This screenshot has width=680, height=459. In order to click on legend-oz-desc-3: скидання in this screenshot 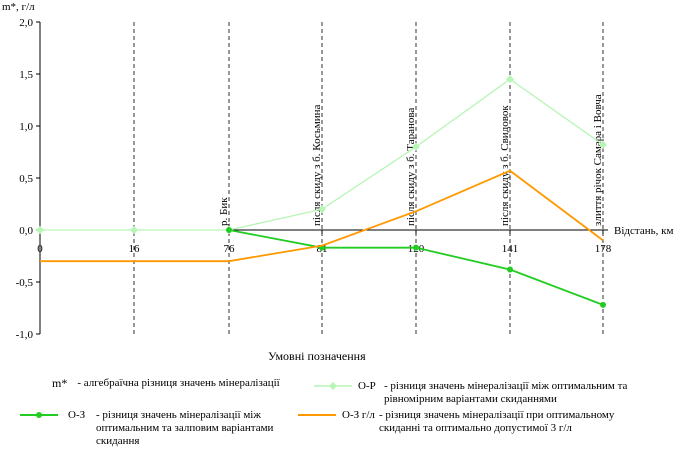, I will do `click(118, 441)`.